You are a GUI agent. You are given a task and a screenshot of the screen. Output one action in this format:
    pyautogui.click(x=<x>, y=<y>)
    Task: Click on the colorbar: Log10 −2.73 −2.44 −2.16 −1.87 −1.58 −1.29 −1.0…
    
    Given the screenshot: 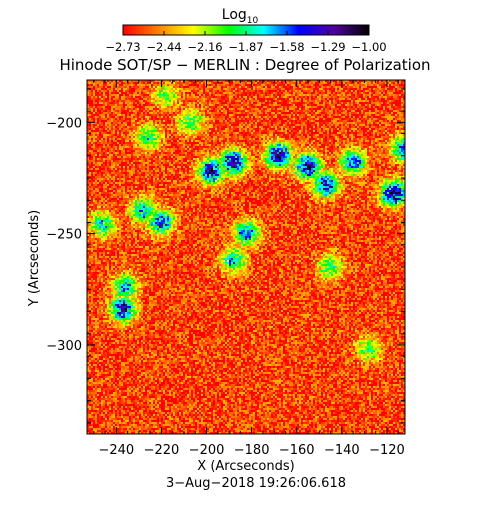 What is the action you would take?
    pyautogui.click(x=245, y=30)
    